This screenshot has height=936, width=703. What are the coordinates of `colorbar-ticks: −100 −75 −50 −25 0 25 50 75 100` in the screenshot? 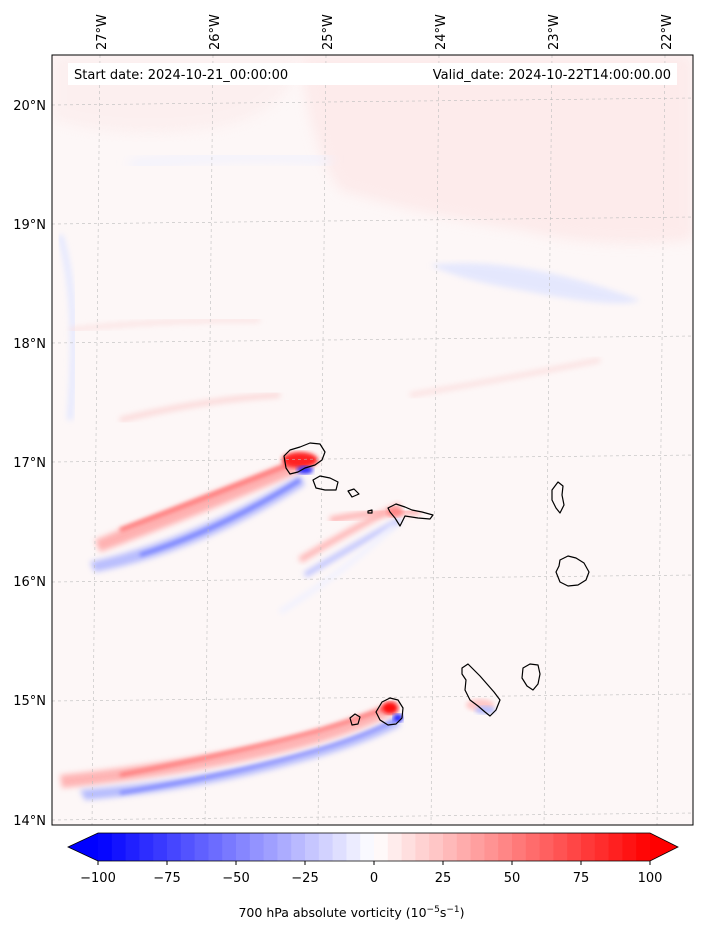 It's located at (371, 878).